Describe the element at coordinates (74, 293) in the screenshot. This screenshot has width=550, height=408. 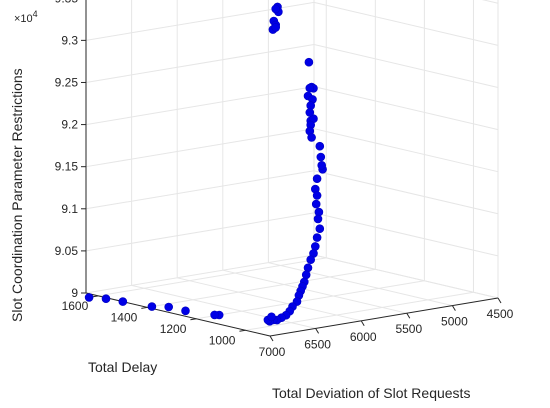
I see `z-tick-label: 9` at that location.